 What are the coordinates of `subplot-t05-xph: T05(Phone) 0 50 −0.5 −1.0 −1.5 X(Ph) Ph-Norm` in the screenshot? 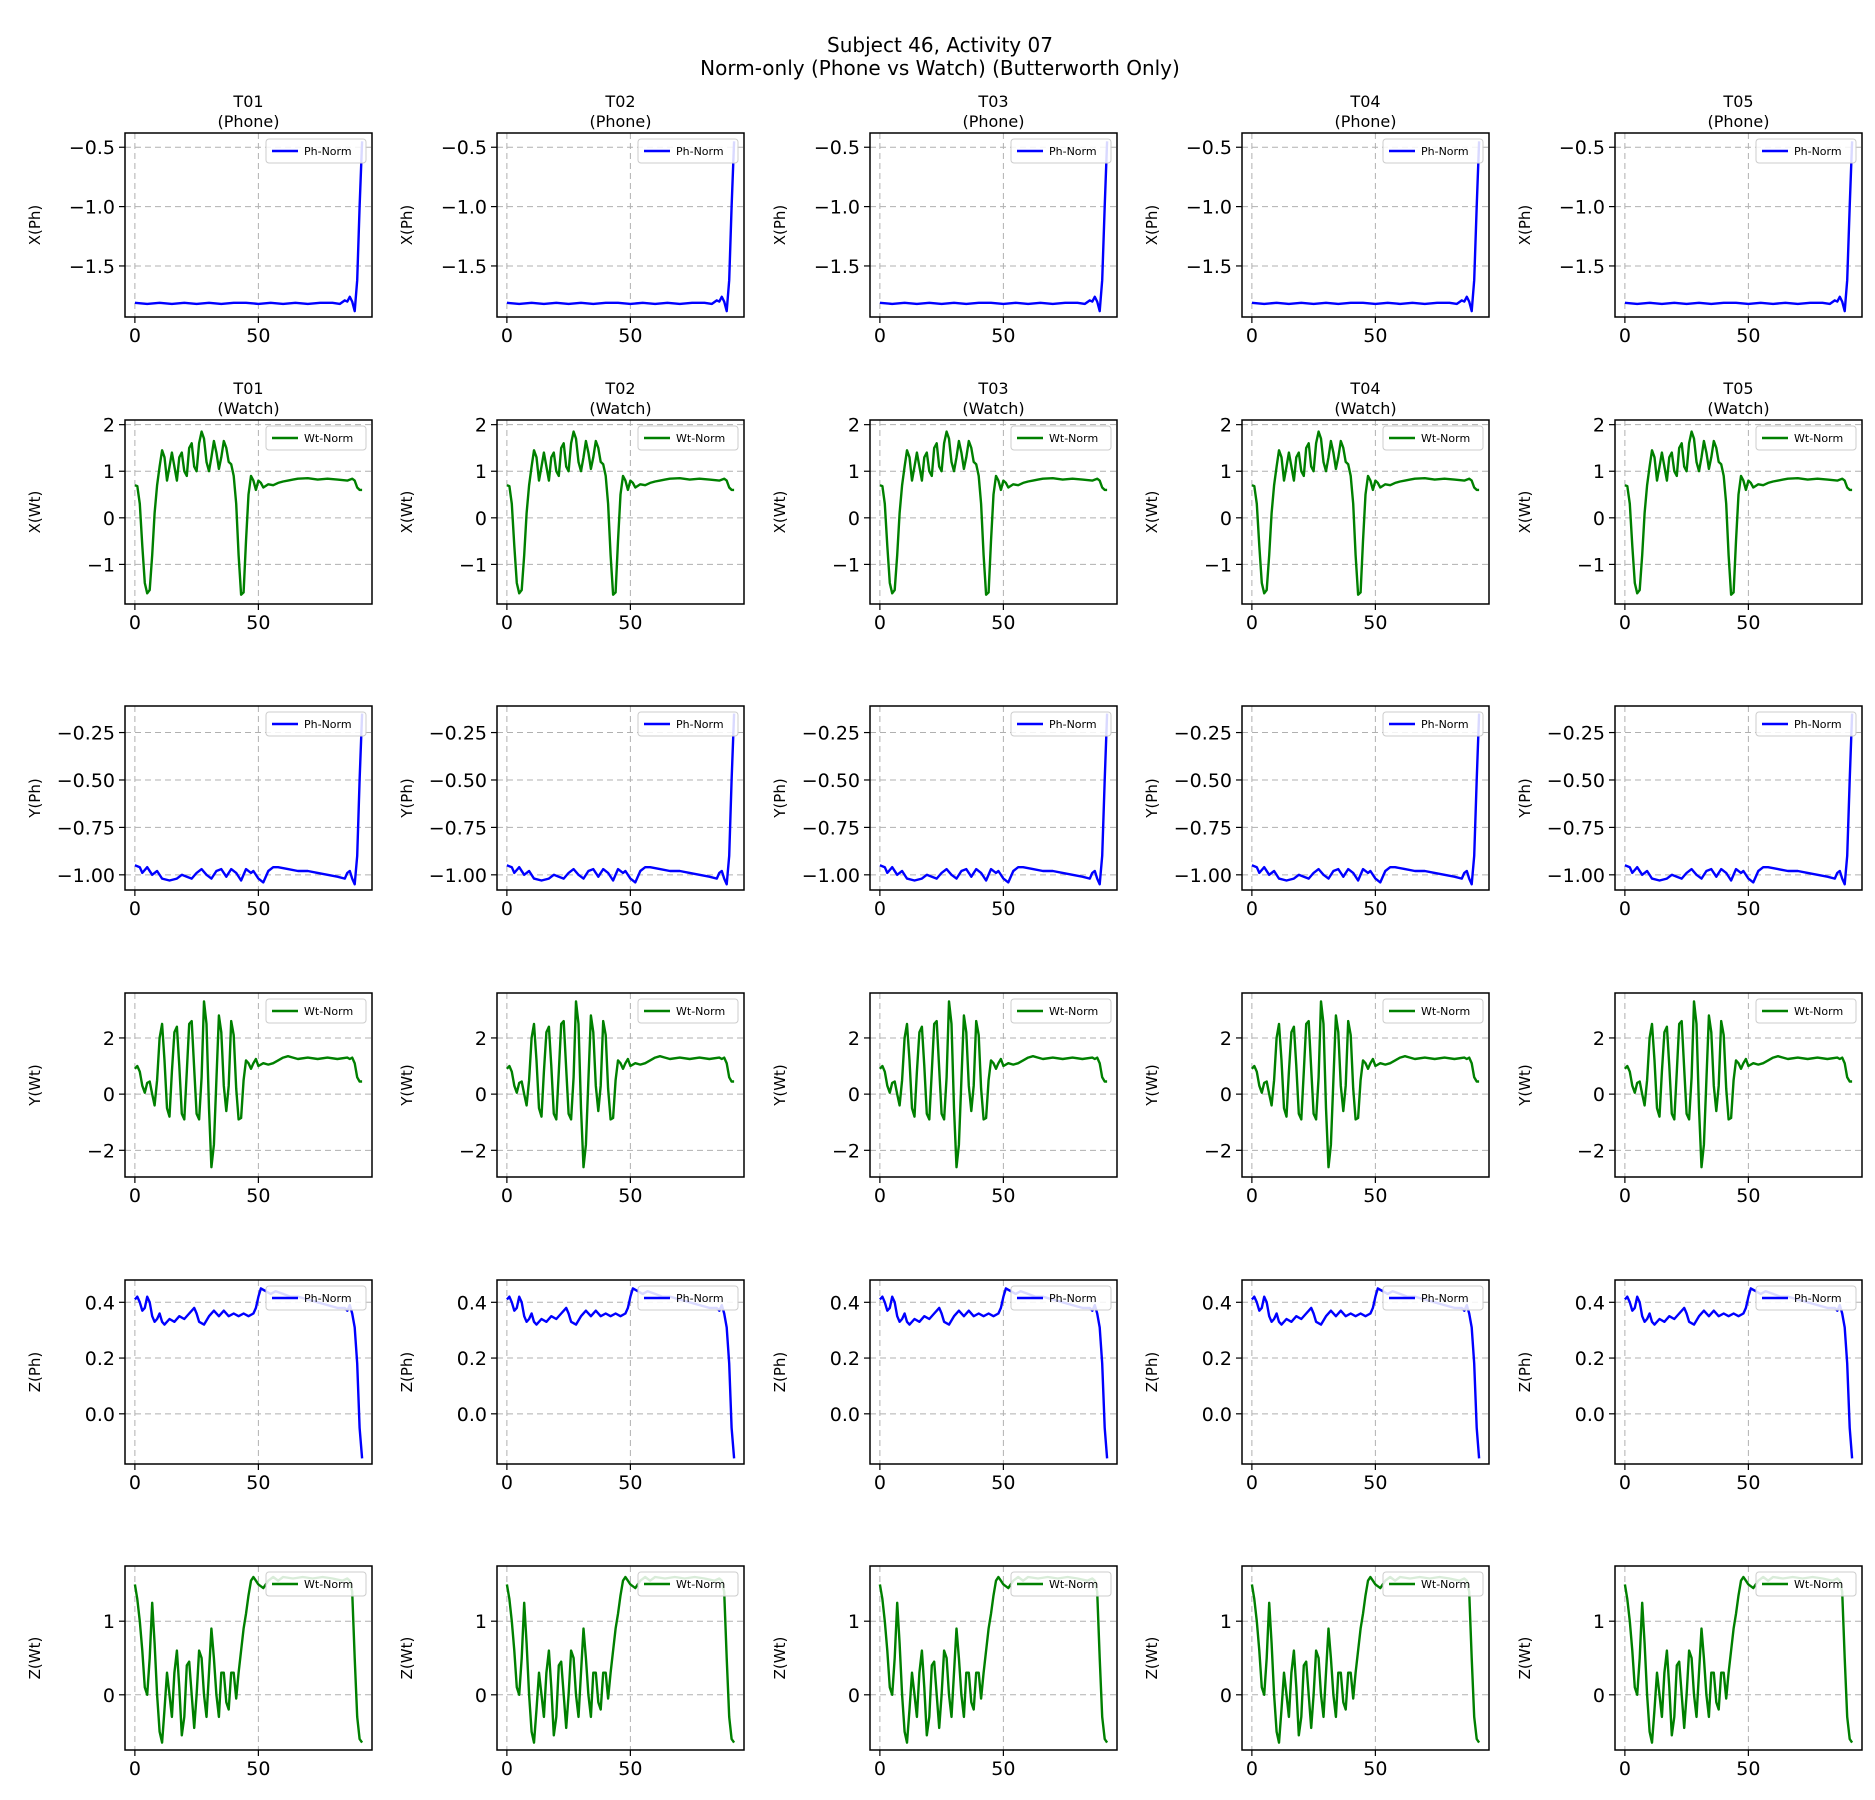 It's located at (1689, 219).